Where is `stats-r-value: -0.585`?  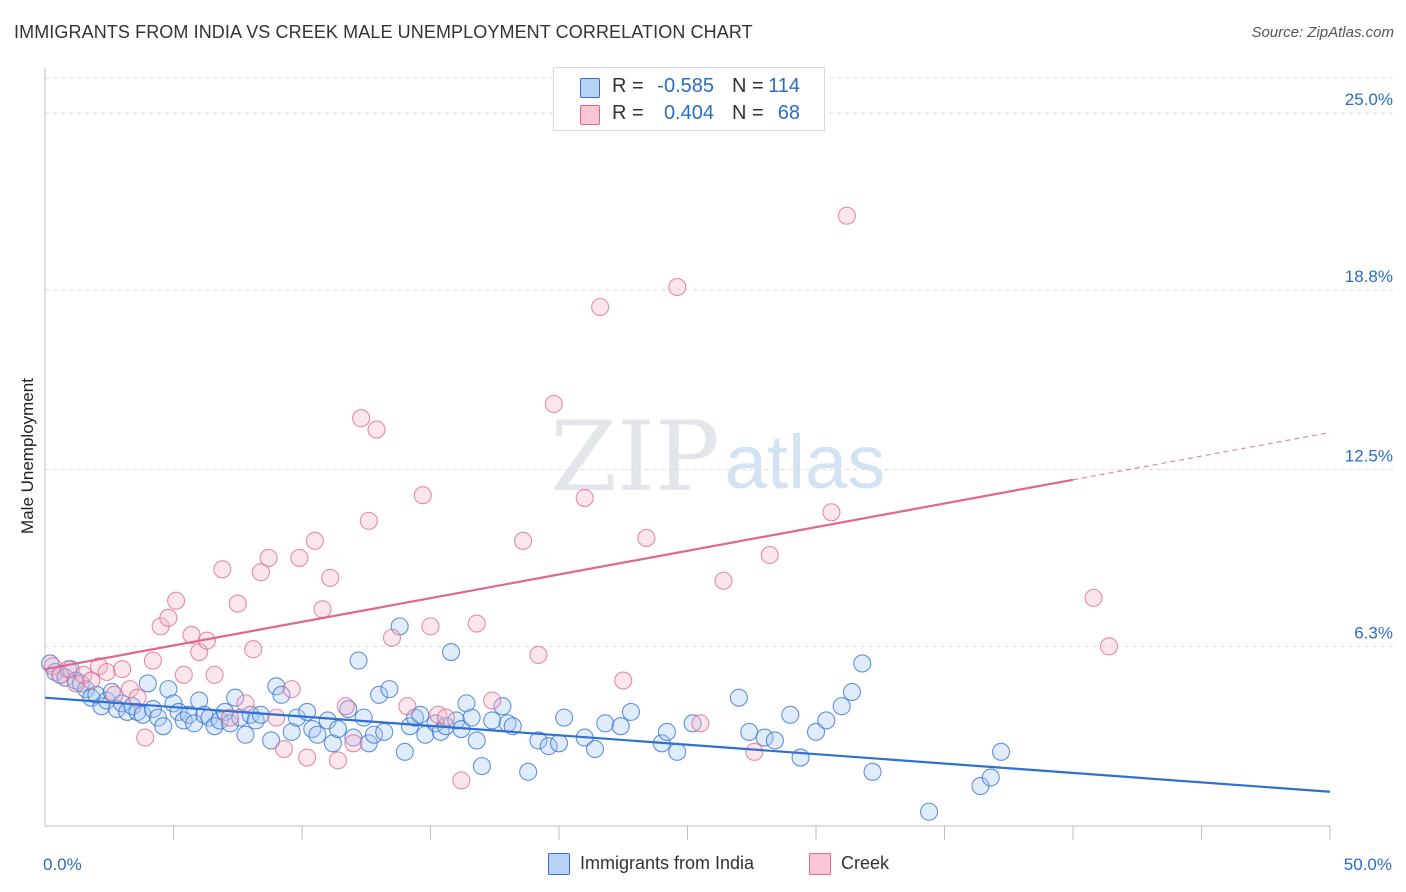 stats-r-value: -0.585 is located at coordinates (685, 86).